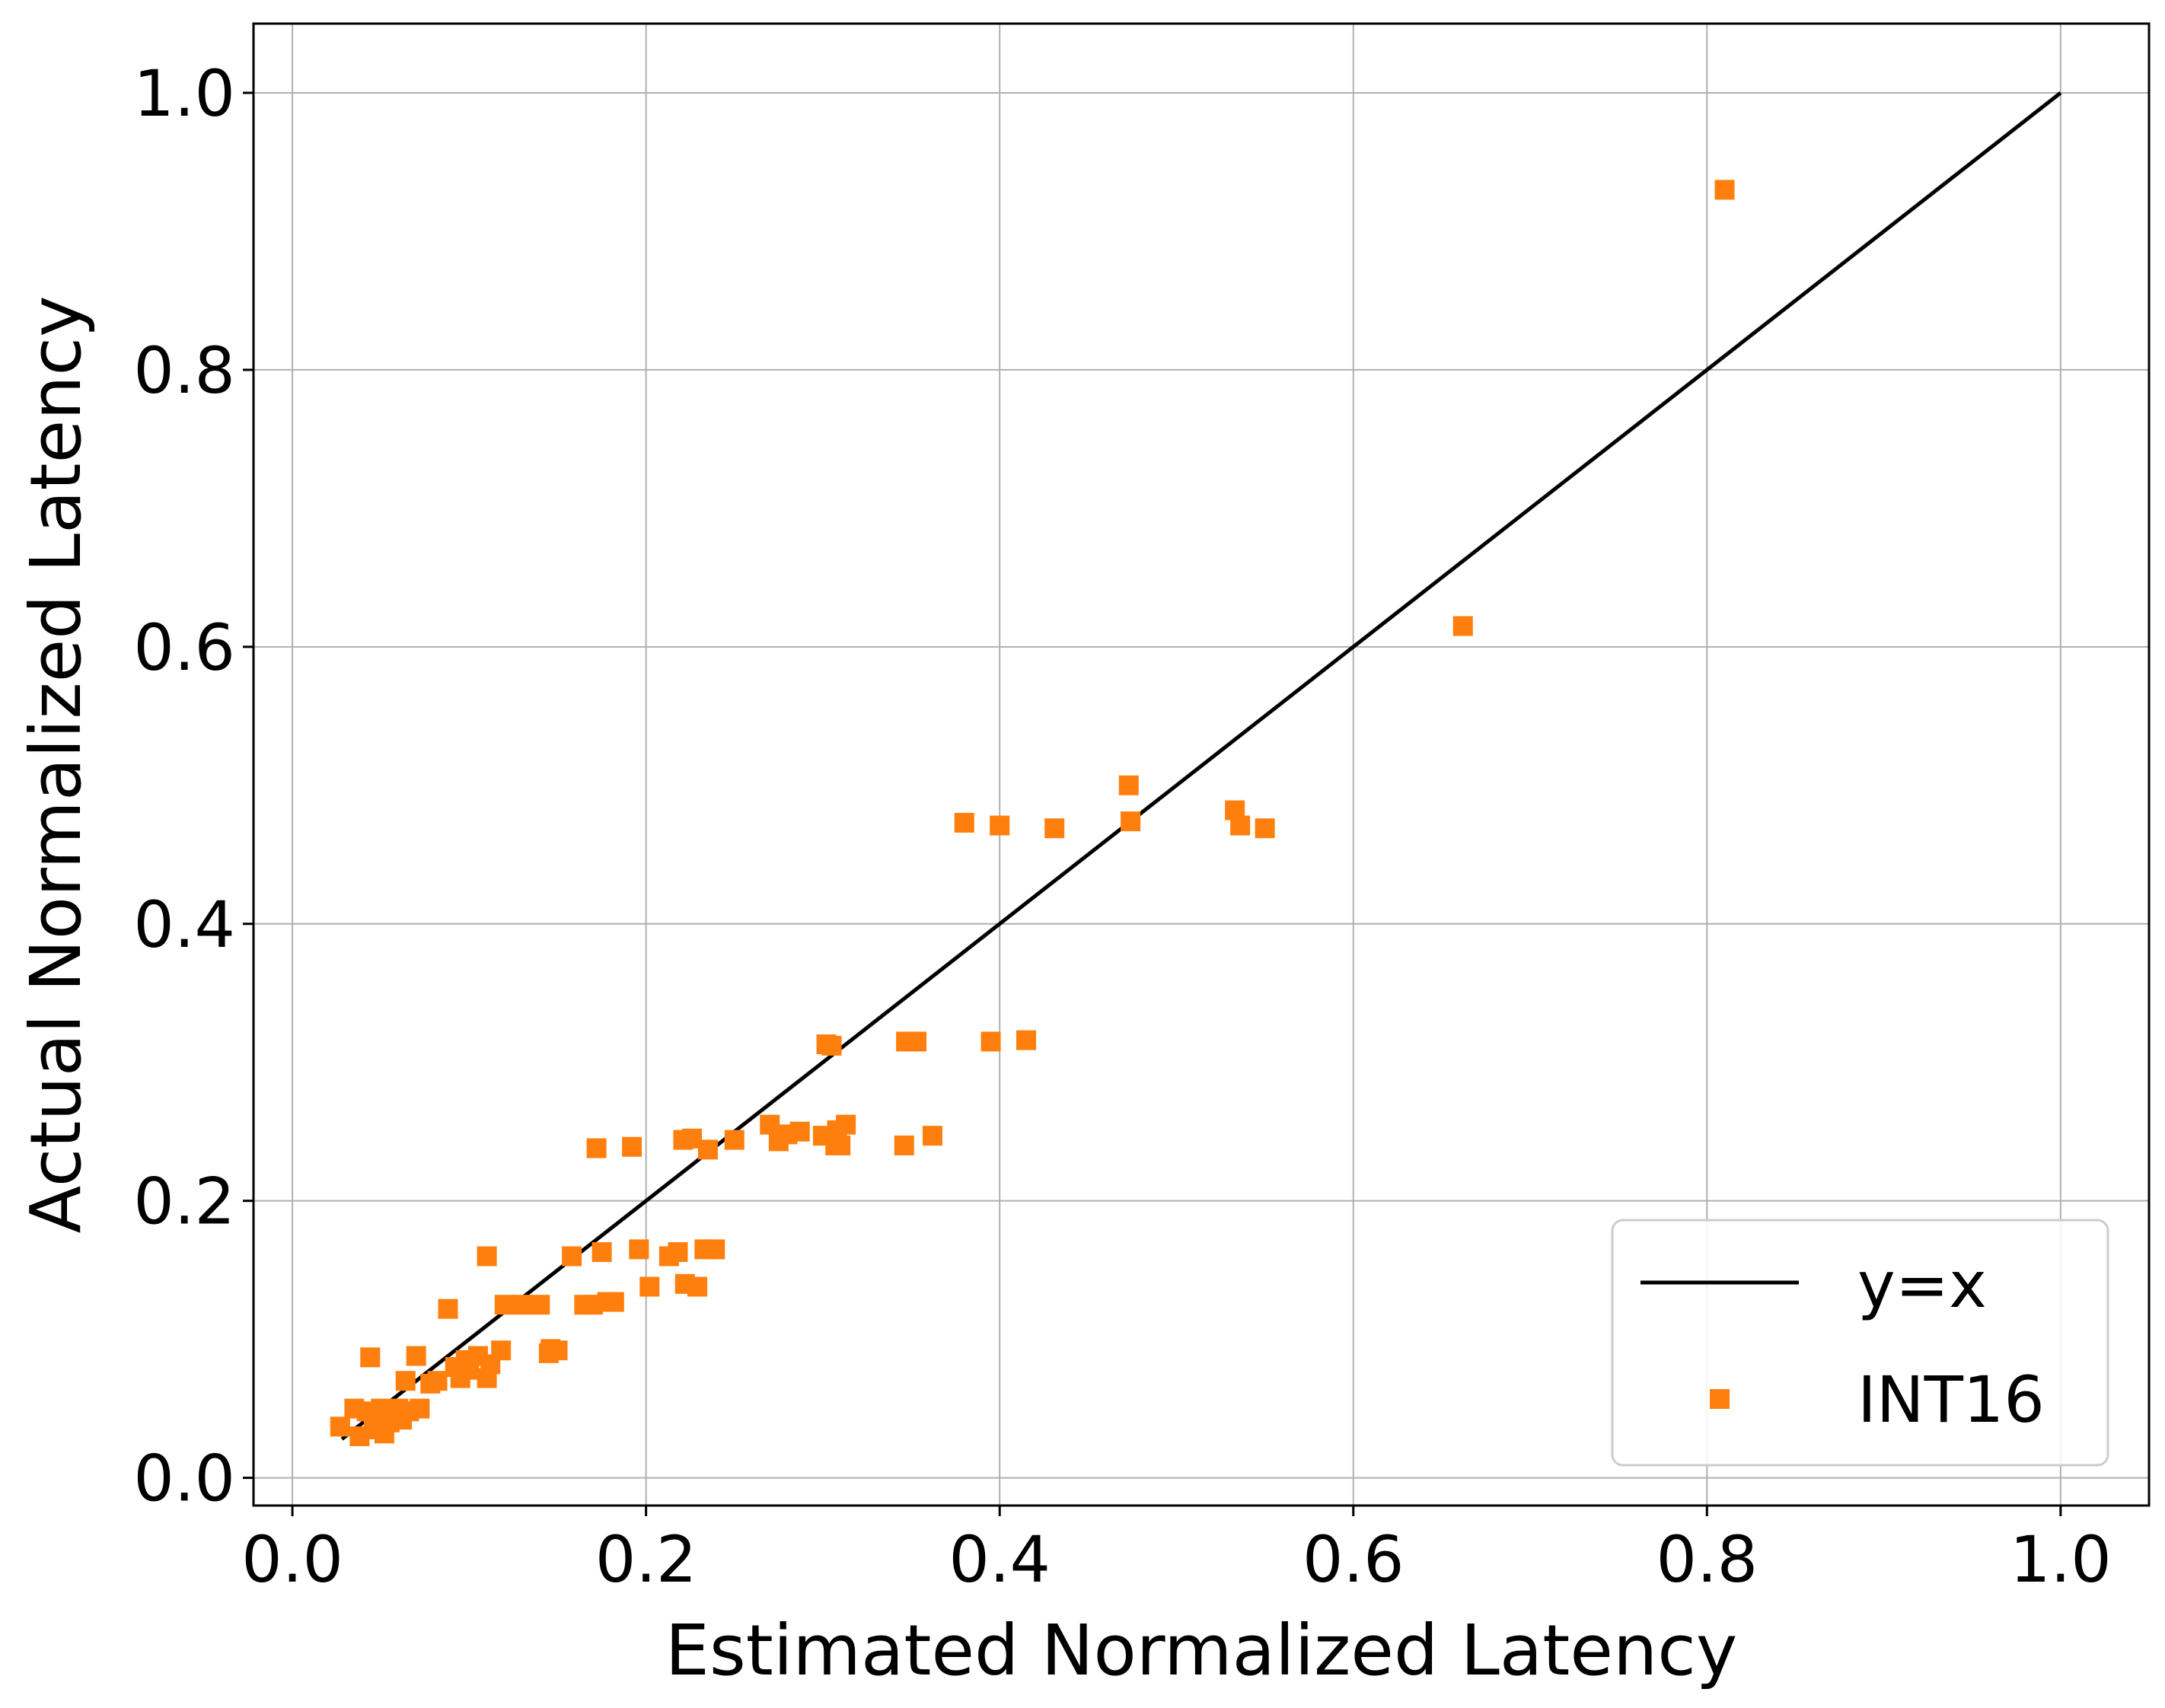 This screenshot has height=1708, width=2165. I want to click on x-tick-label: 0.2, so click(646, 1559).